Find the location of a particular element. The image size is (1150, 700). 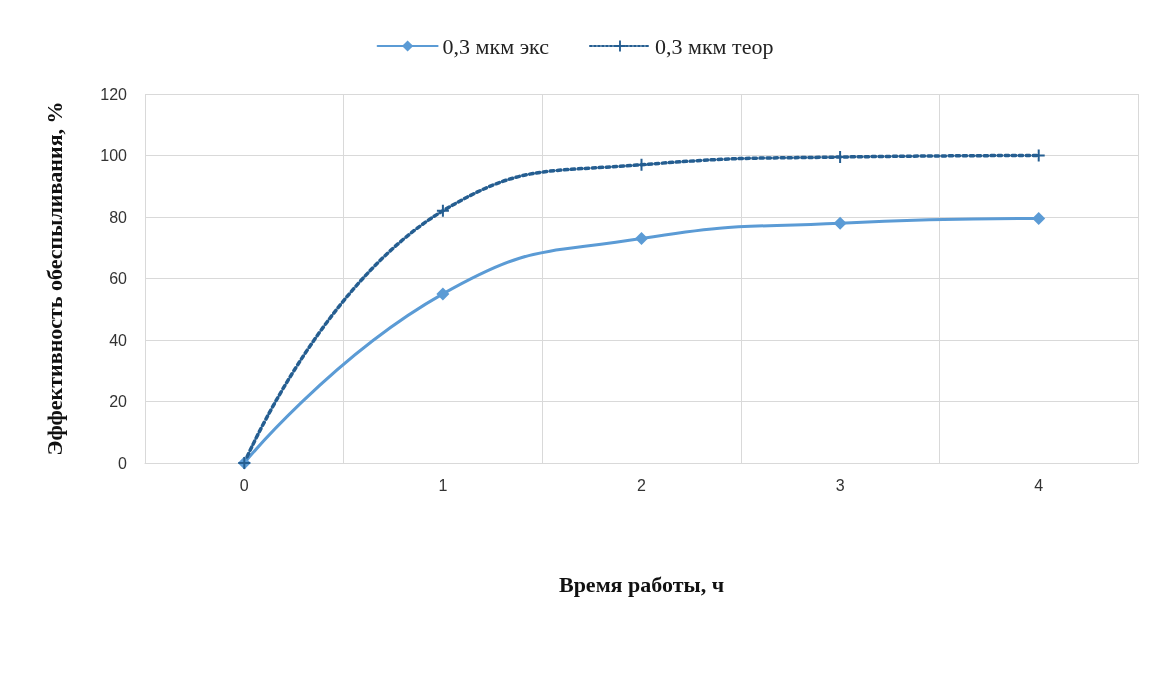

x-tick-label: 4 is located at coordinates (1039, 485).